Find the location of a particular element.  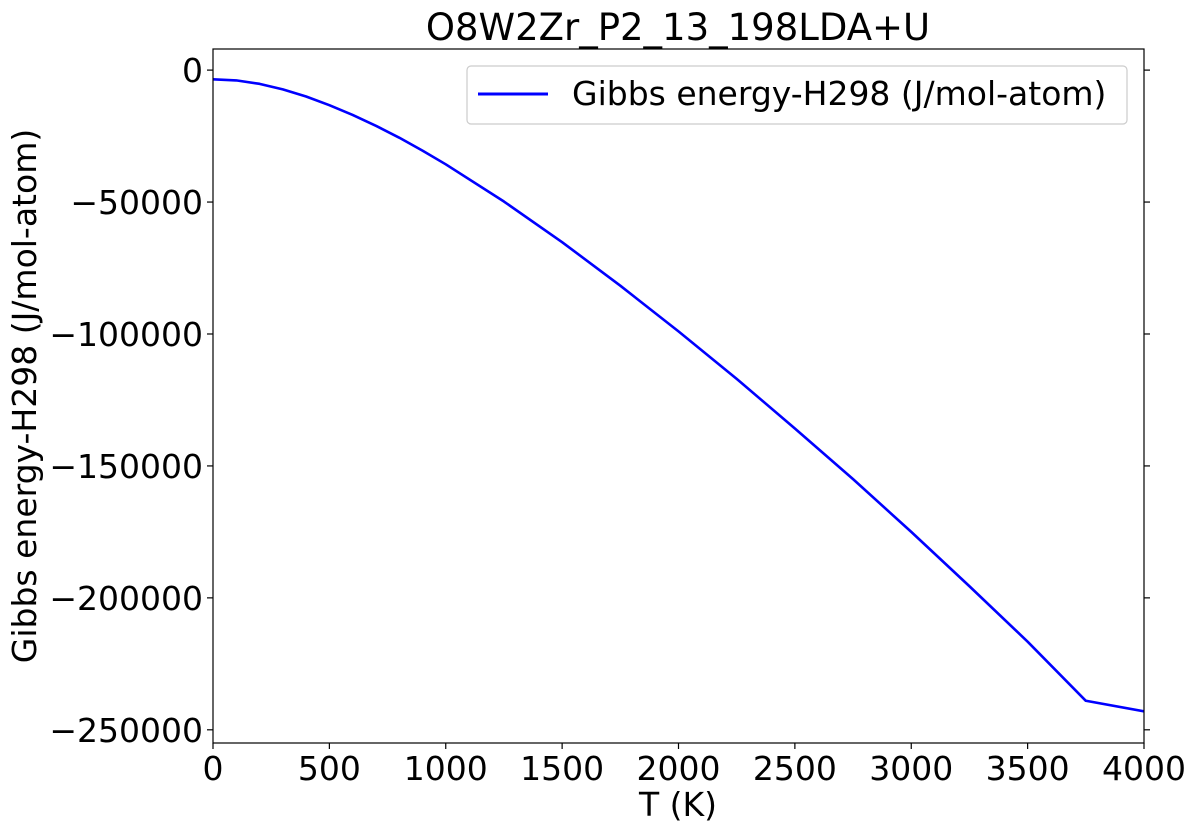

chart-title: O8W2Zr_P2_13_198LDA+U is located at coordinates (678, 27).